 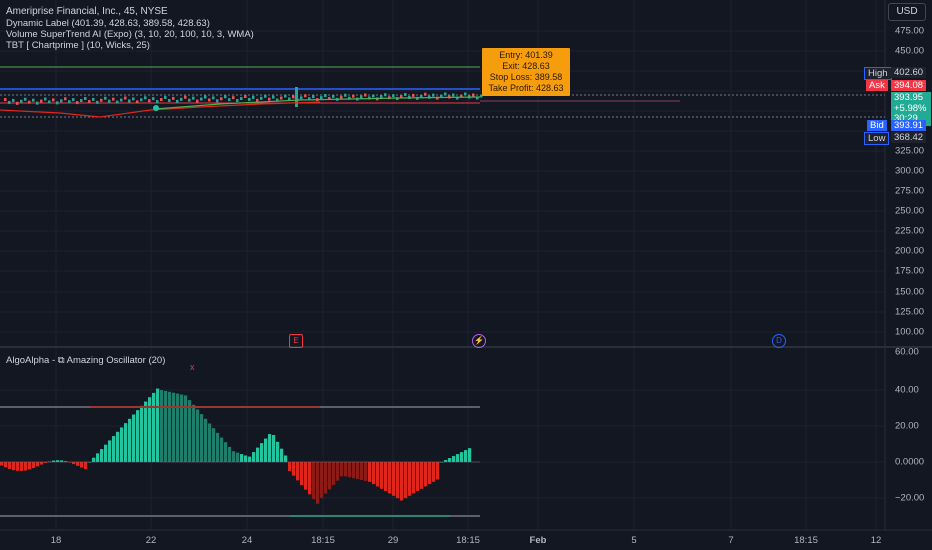 What do you see at coordinates (296, 341) in the screenshot?
I see `earnings-icon: E` at bounding box center [296, 341].